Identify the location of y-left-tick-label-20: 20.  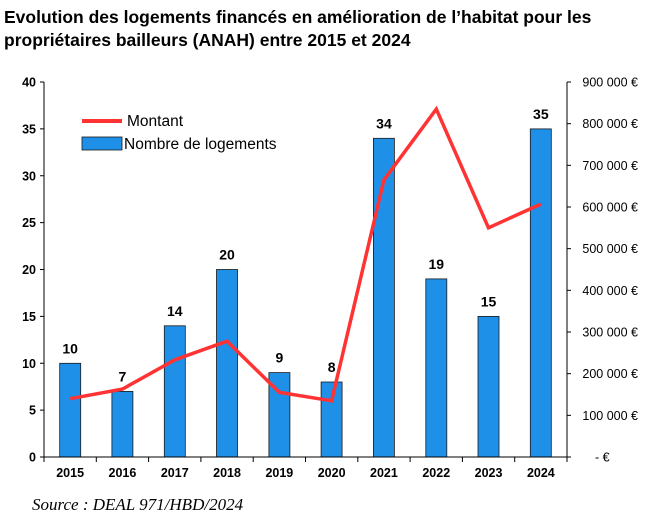
(29, 270).